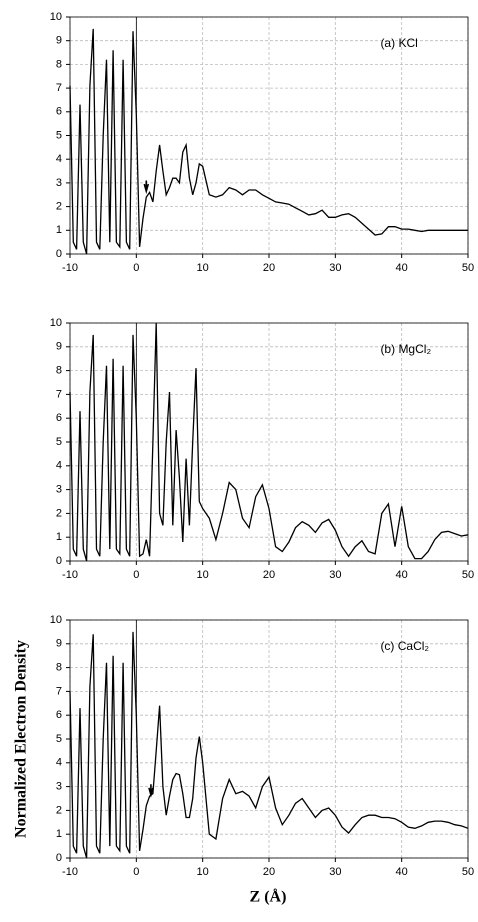  Describe the element at coordinates (398, 43) in the screenshot. I see `panel-label: (a) KCl` at that location.